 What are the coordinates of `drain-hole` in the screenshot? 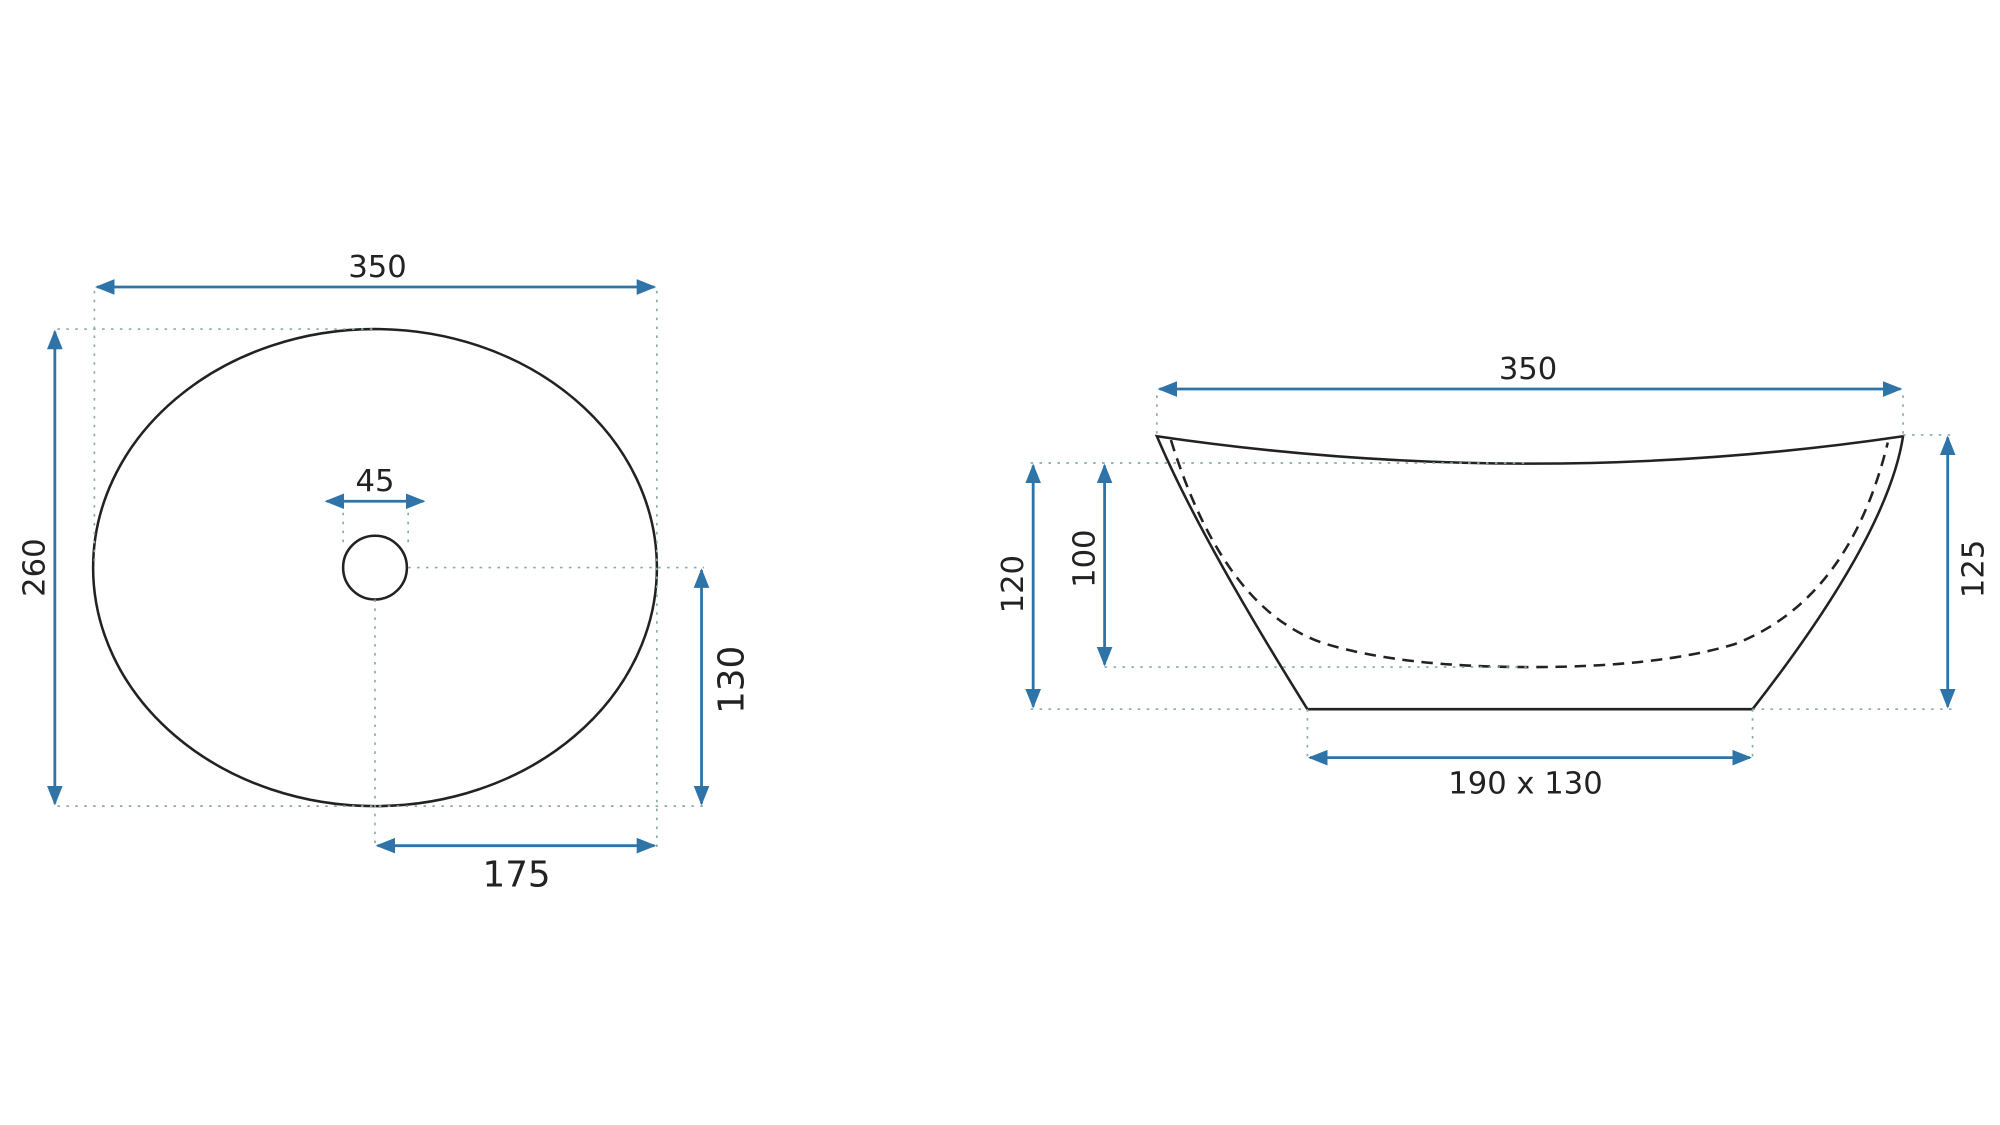 It's located at (375, 567).